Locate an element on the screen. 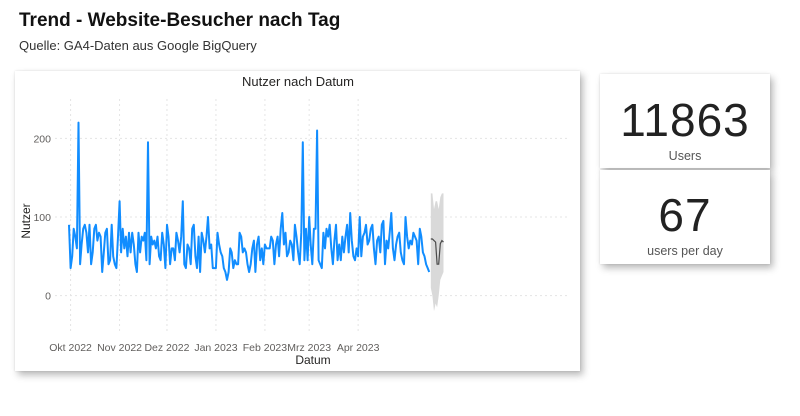 The width and height of the screenshot is (800, 416). forecast-line is located at coordinates (437, 251).